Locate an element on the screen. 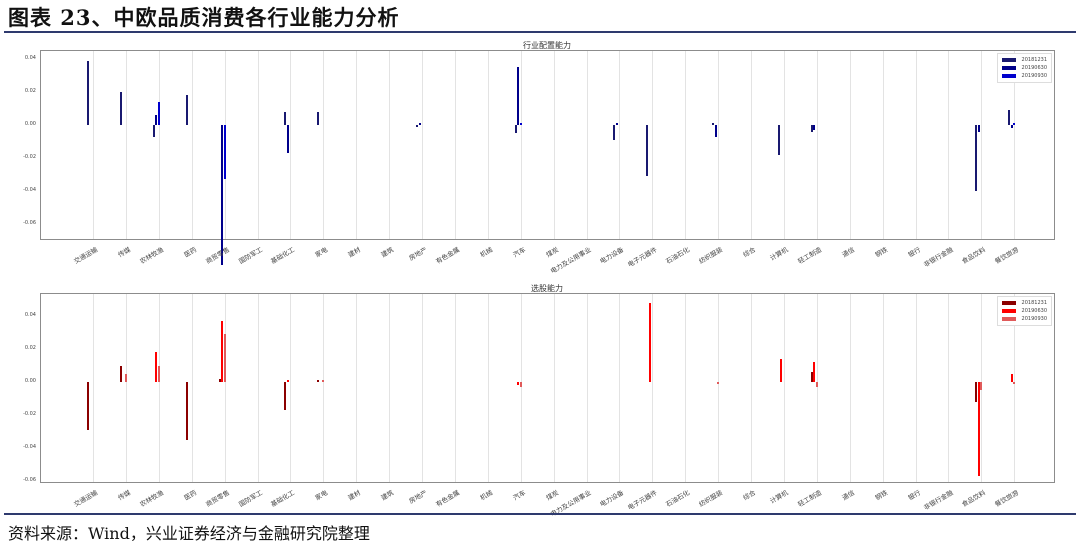  x-tick-label: 建筑 is located at coordinates (387, 495).